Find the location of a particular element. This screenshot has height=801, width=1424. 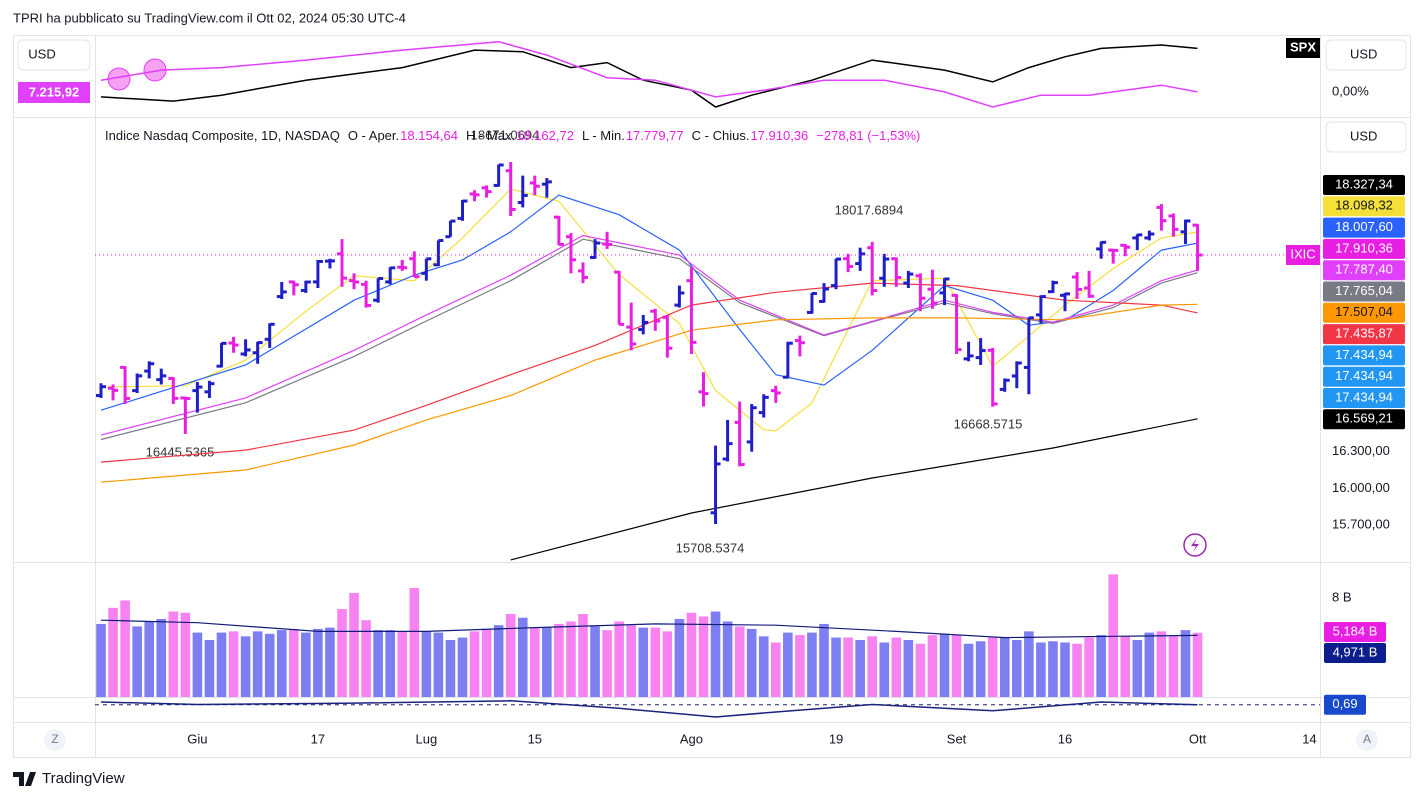

price-tag: 17.910,36 is located at coordinates (1364, 247).